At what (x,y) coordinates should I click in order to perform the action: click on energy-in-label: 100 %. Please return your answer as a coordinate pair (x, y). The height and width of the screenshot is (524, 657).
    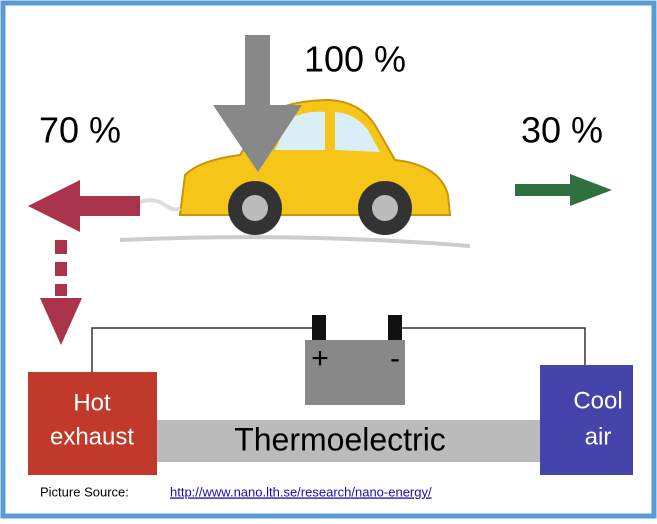
    Looking at the image, I should click on (355, 59).